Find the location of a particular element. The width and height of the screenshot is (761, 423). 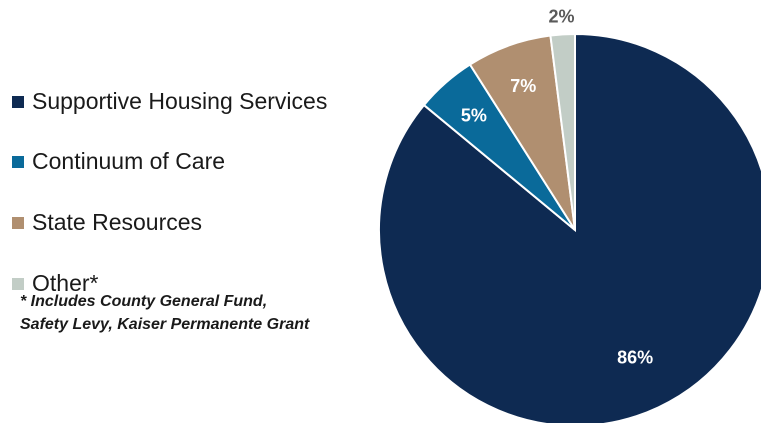

data-label-state-resources: 7% is located at coordinates (523, 86).